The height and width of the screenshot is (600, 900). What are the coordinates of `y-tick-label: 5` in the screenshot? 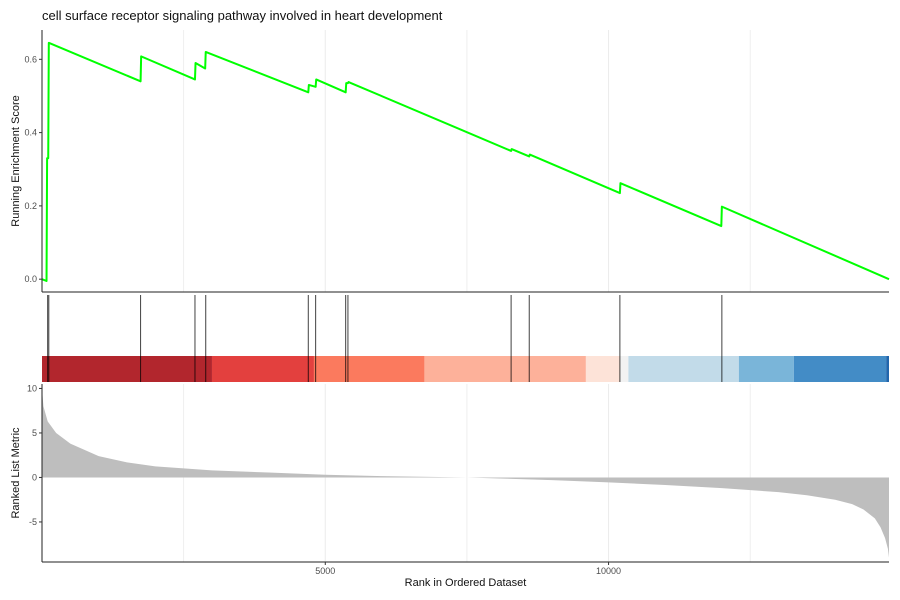 It's located at (34, 433).